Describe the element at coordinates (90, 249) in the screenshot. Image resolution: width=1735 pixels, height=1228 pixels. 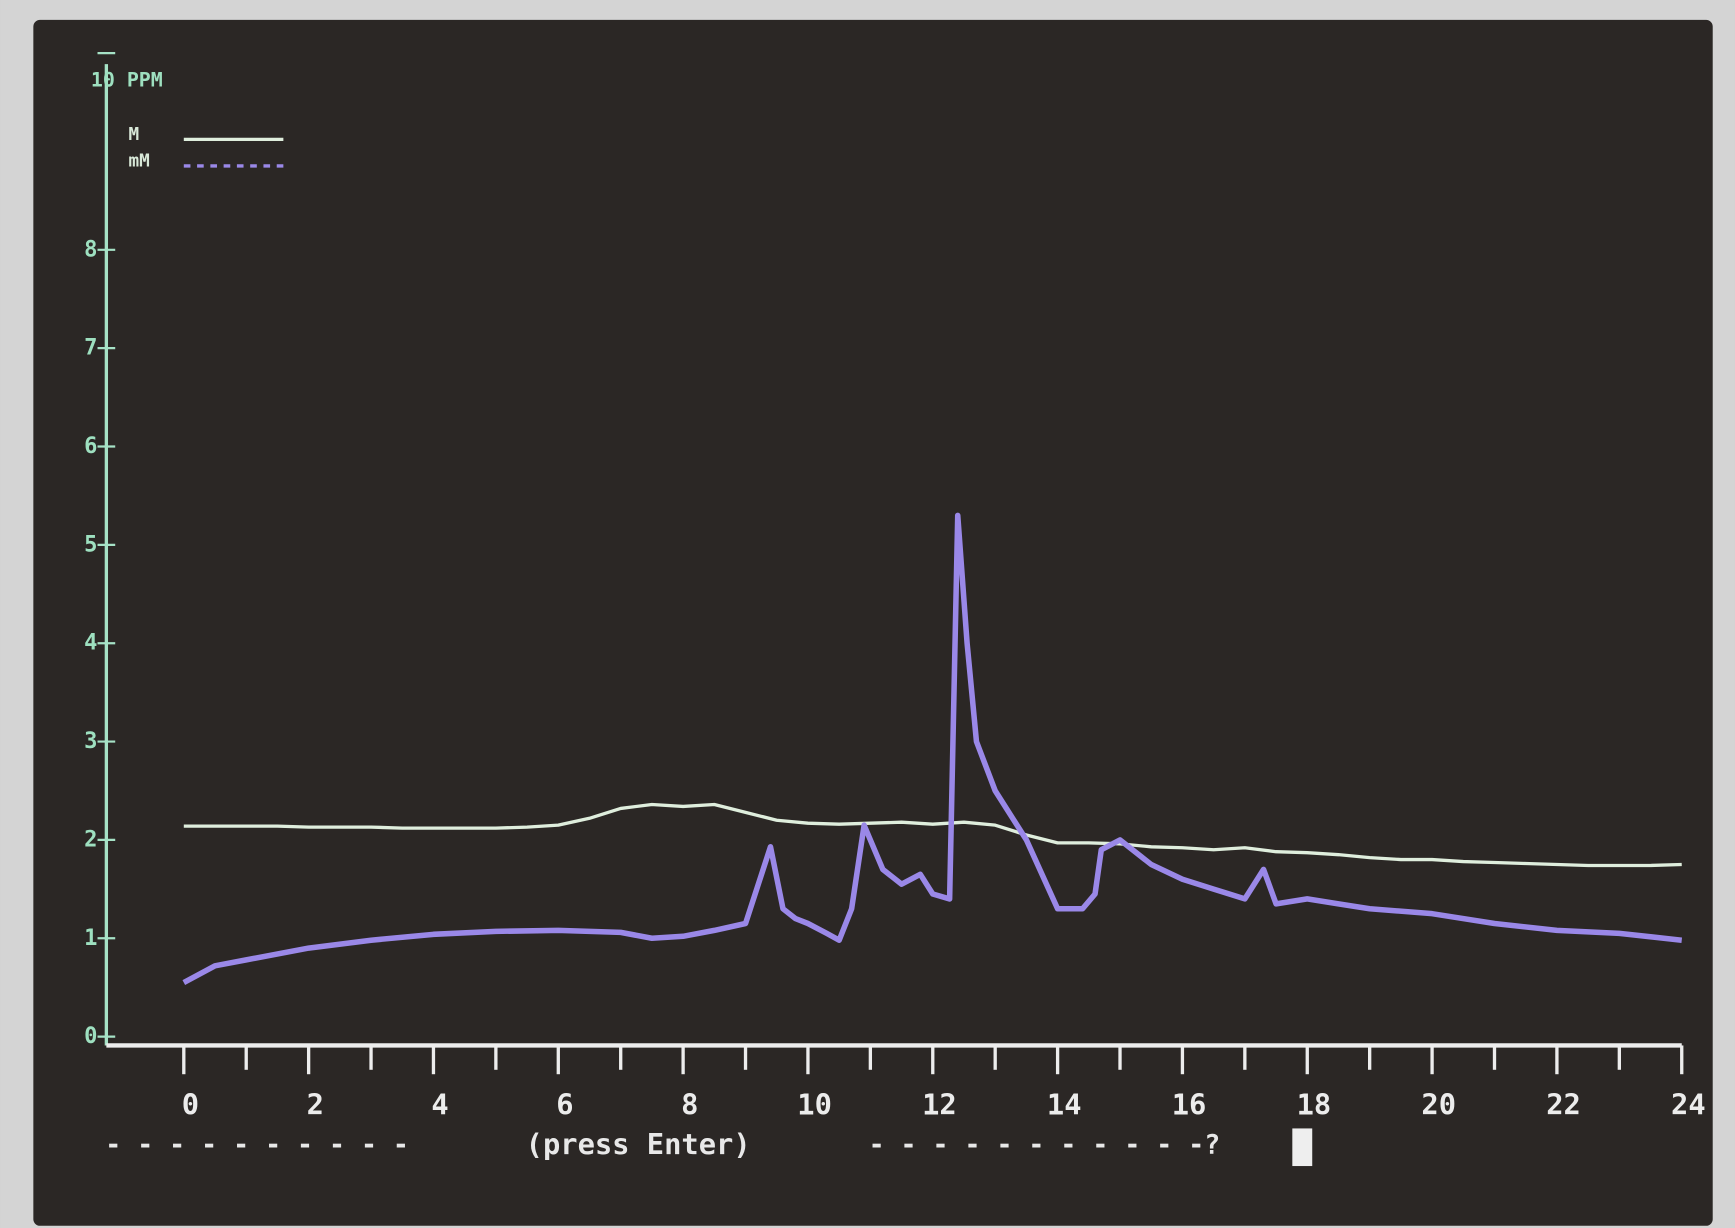
I see `y-tick-label: 8` at that location.